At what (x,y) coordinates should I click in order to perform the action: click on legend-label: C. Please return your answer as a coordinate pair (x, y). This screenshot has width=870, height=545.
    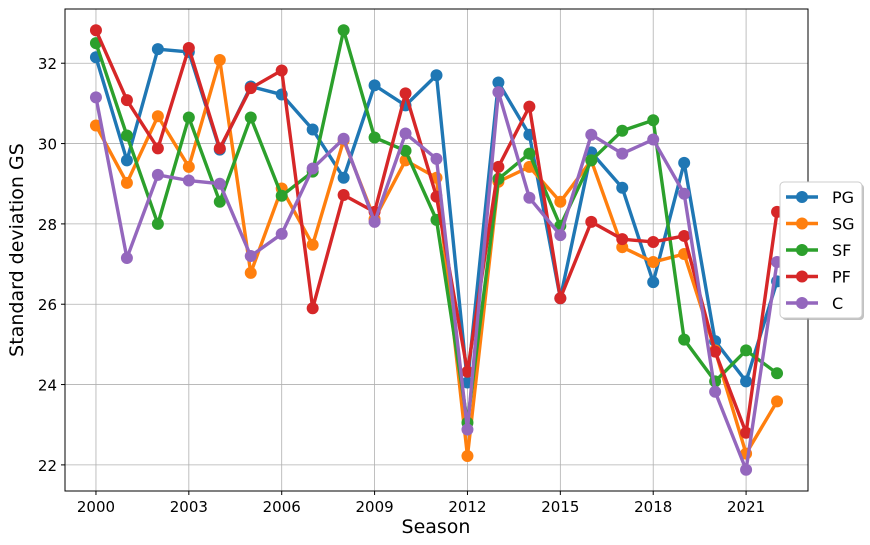
    Looking at the image, I should click on (837, 303).